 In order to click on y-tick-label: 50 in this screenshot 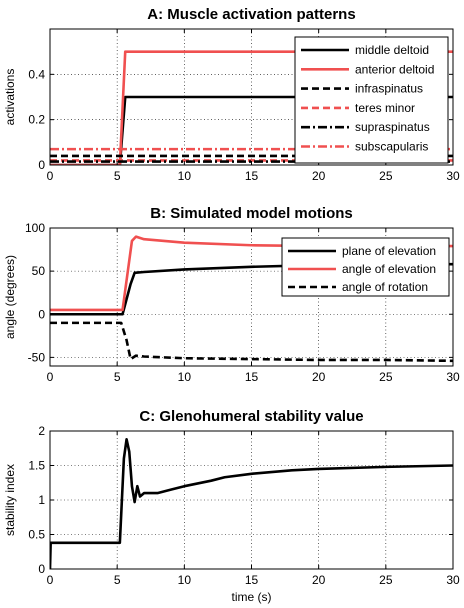, I will do `click(39, 271)`.